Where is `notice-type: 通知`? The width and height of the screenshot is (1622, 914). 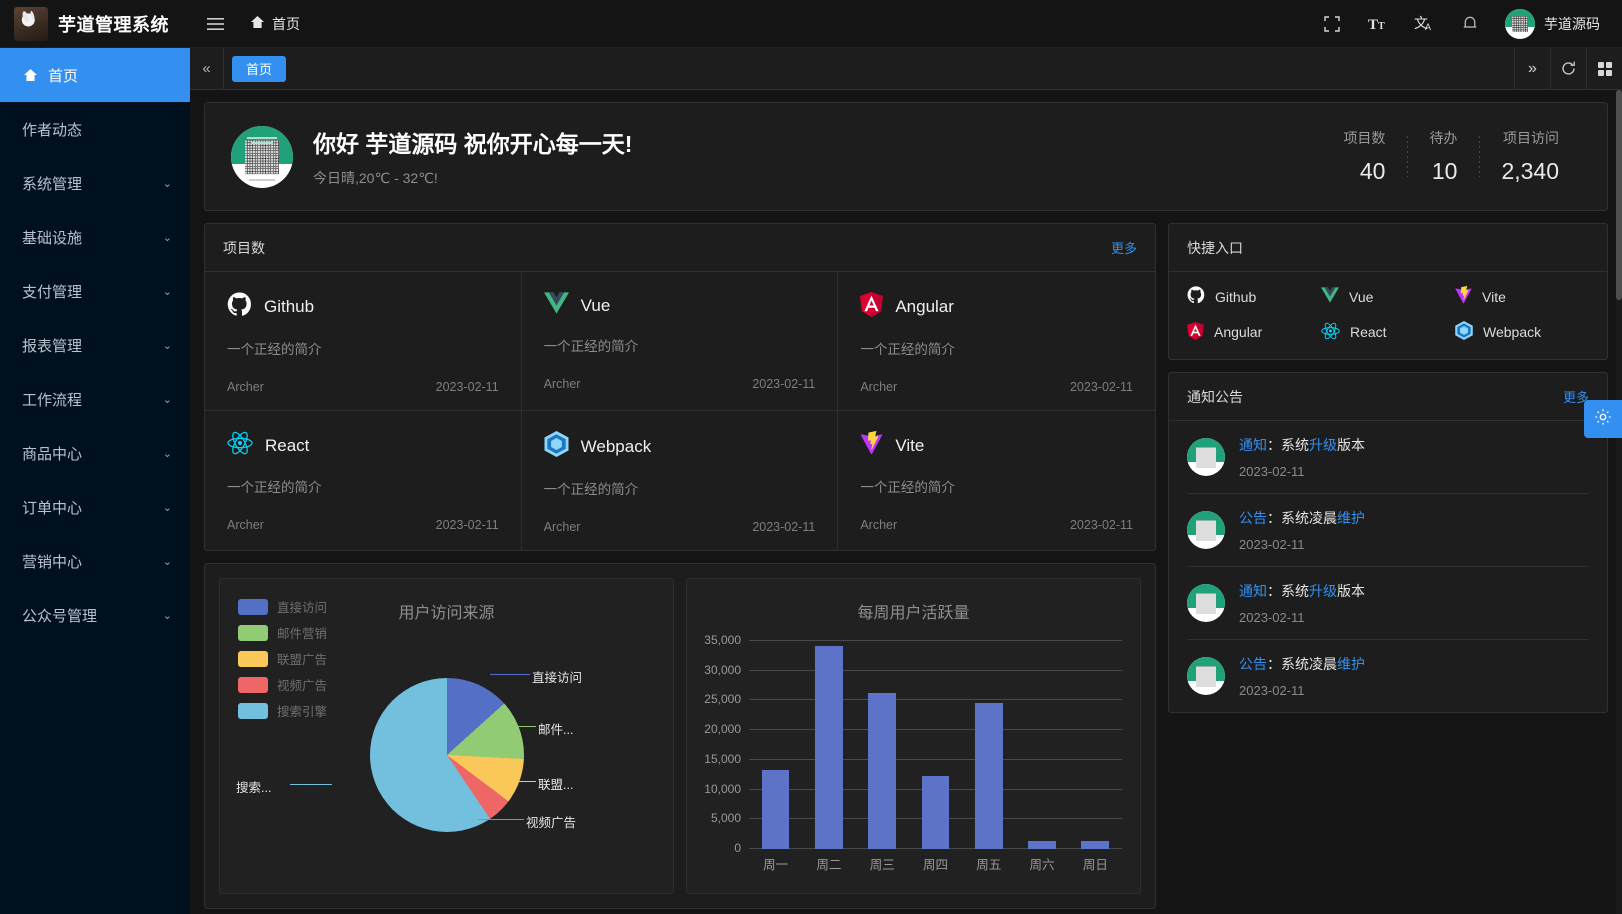
notice-type: 通知 is located at coordinates (1253, 445).